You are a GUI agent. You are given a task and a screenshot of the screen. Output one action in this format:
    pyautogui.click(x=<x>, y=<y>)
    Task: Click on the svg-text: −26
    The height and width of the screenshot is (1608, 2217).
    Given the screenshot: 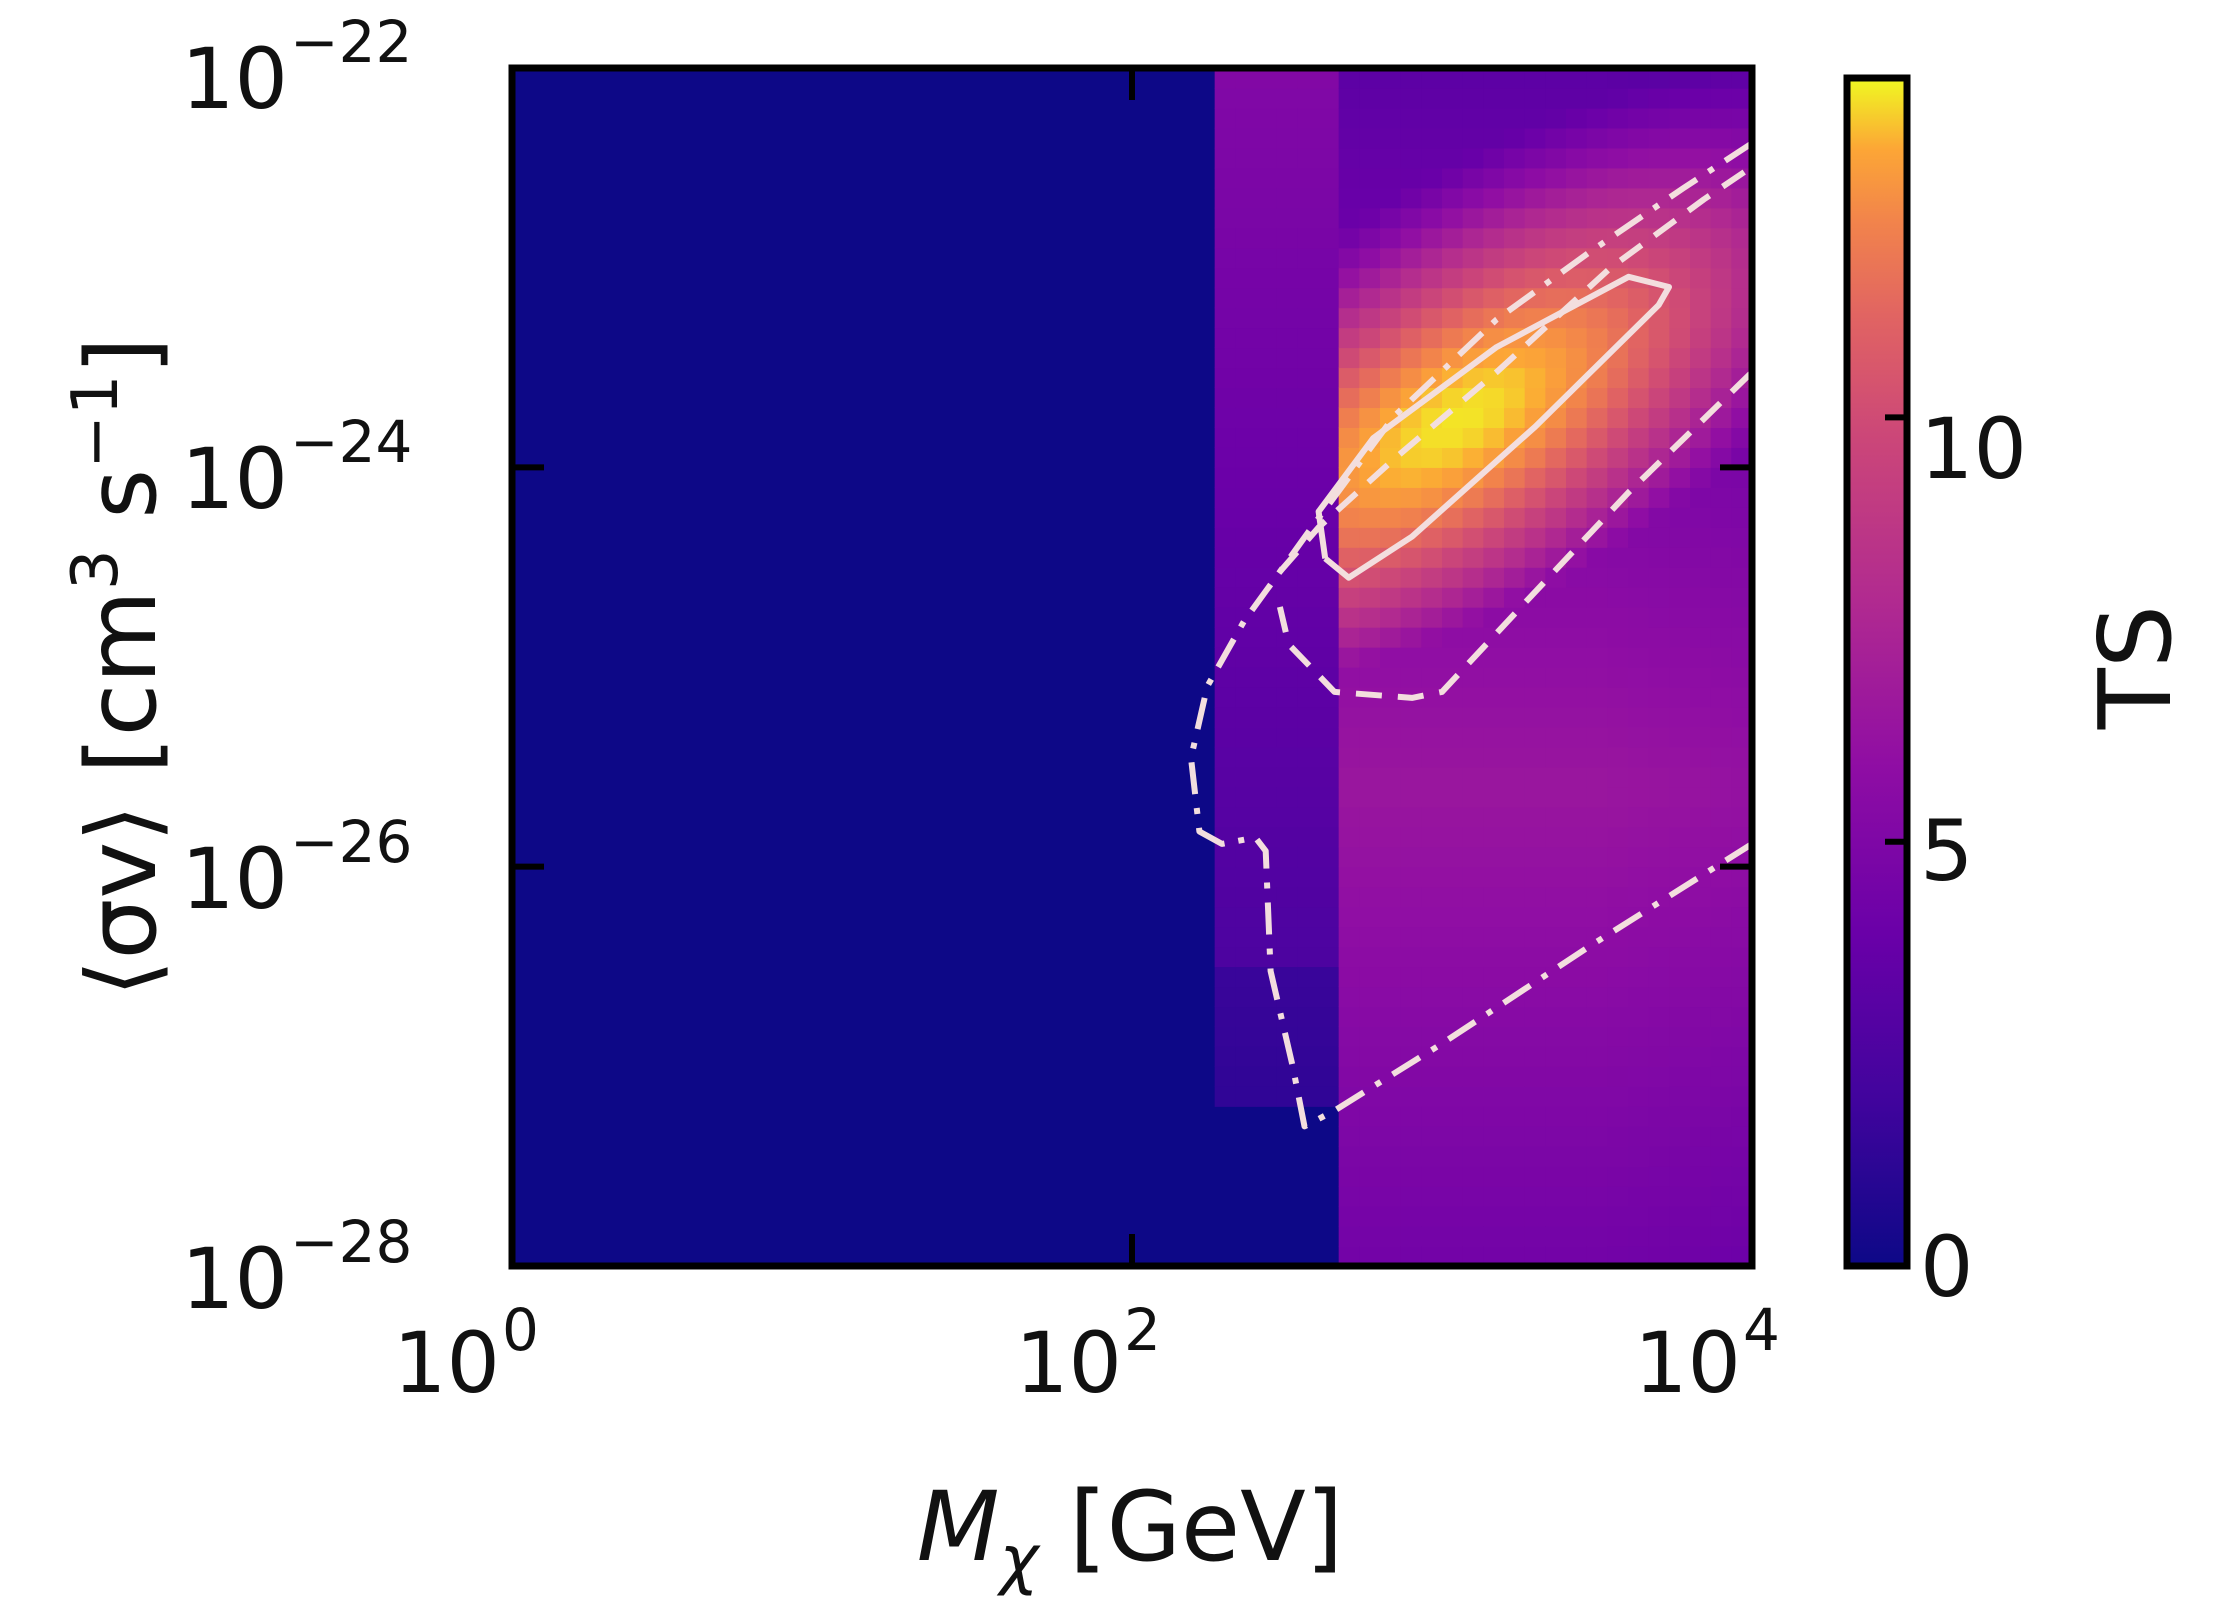 What is the action you would take?
    pyautogui.click(x=351, y=842)
    